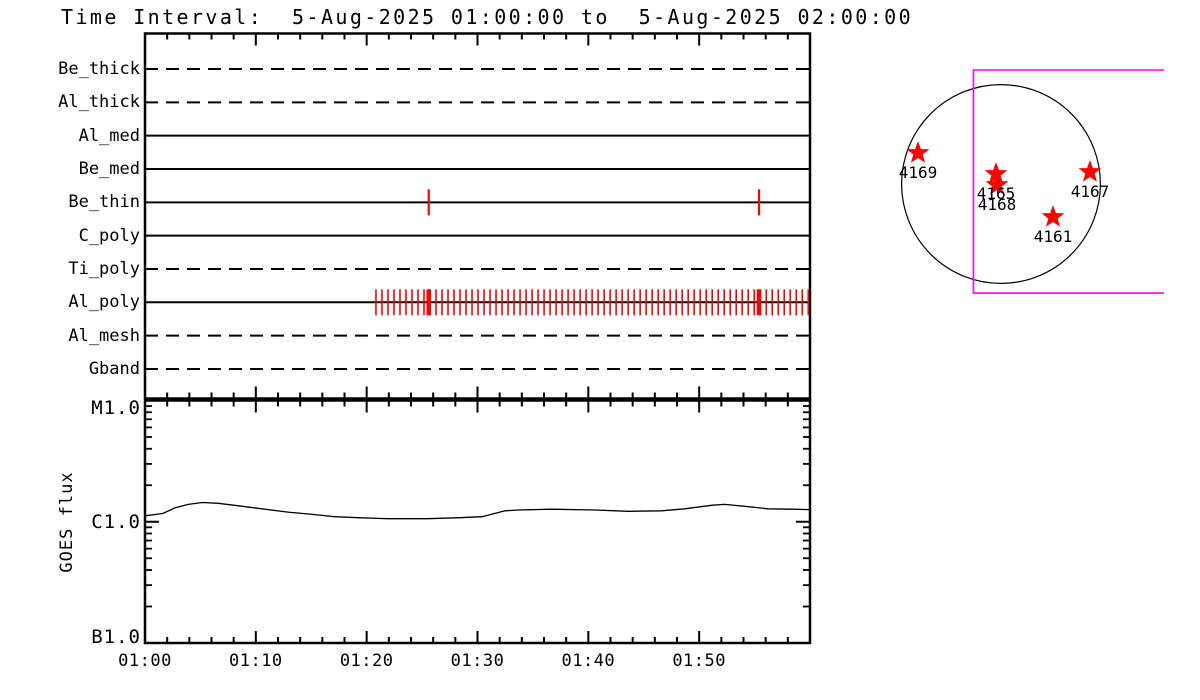  I want to click on goes-xtick-label-01:50: 01:50, so click(699, 661).